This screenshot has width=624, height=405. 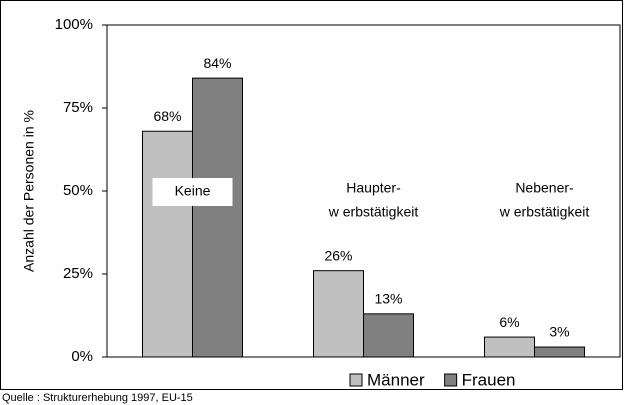 What do you see at coordinates (97, 398) in the screenshot?
I see `source: Quelle : Strukturerhebung 1997, EU-15` at bounding box center [97, 398].